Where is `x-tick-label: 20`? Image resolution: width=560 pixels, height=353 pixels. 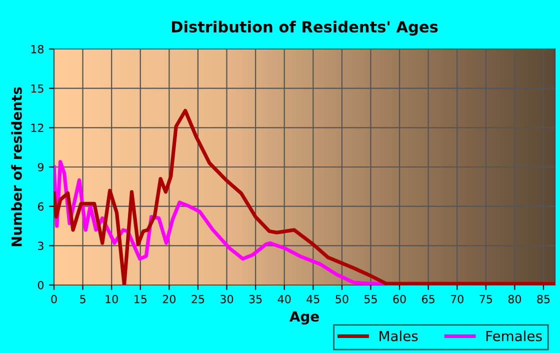
x-tick-label: 20 is located at coordinates (169, 299).